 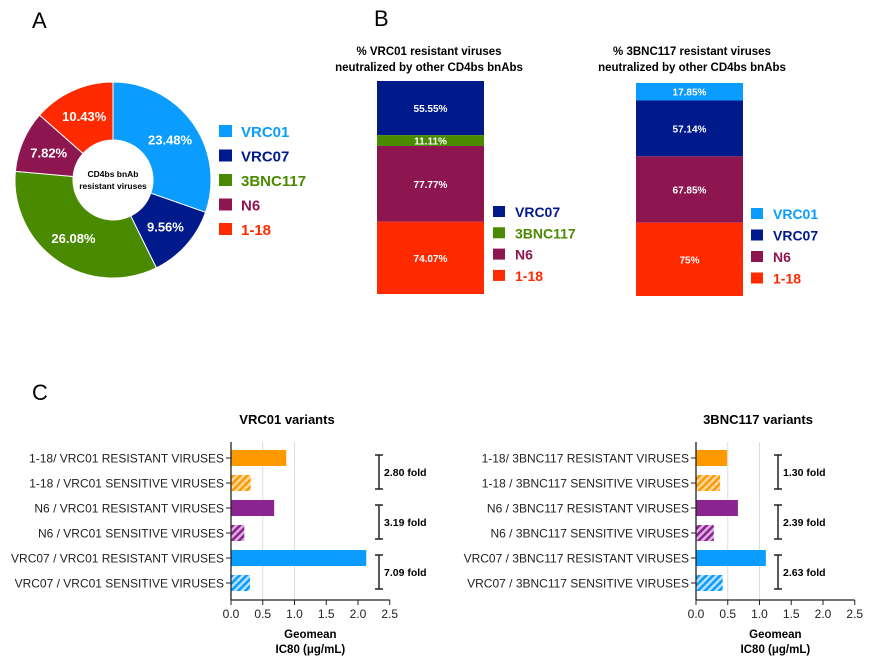 I want to click on panel-label-b: B, so click(x=381, y=18).